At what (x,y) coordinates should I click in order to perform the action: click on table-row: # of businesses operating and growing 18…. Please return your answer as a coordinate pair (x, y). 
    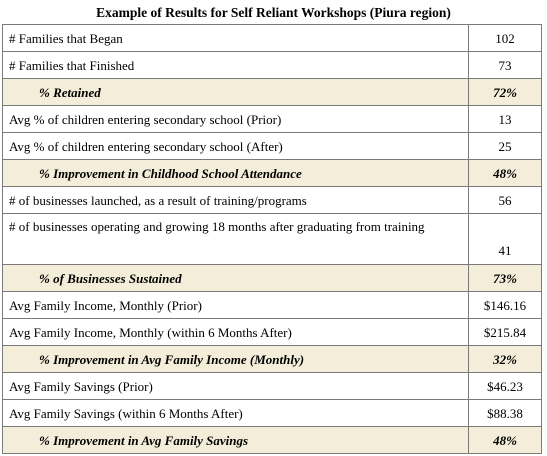
    Looking at the image, I should click on (272, 239).